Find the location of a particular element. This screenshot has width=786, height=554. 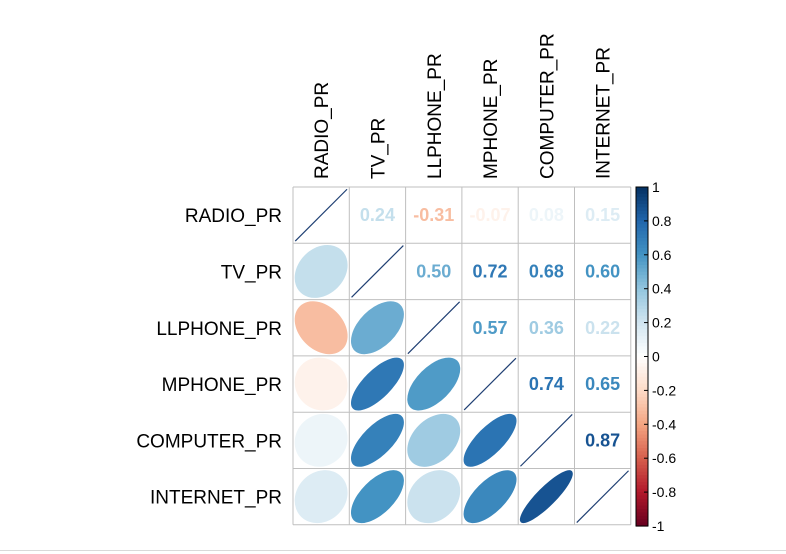

colorbar-tick-label: -0.8 is located at coordinates (664, 492).